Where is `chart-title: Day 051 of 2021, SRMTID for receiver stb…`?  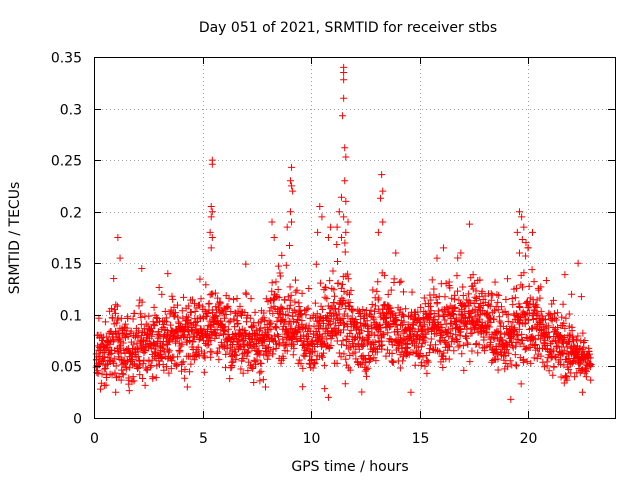 chart-title: Day 051 of 2021, SRMTID for receiver stb… is located at coordinates (348, 28).